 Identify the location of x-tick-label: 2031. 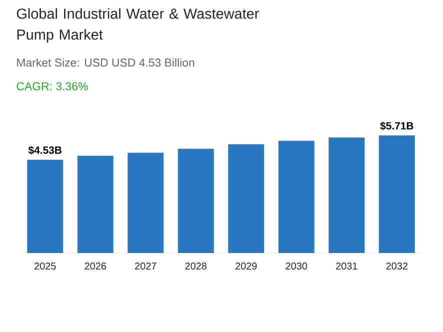
(347, 266).